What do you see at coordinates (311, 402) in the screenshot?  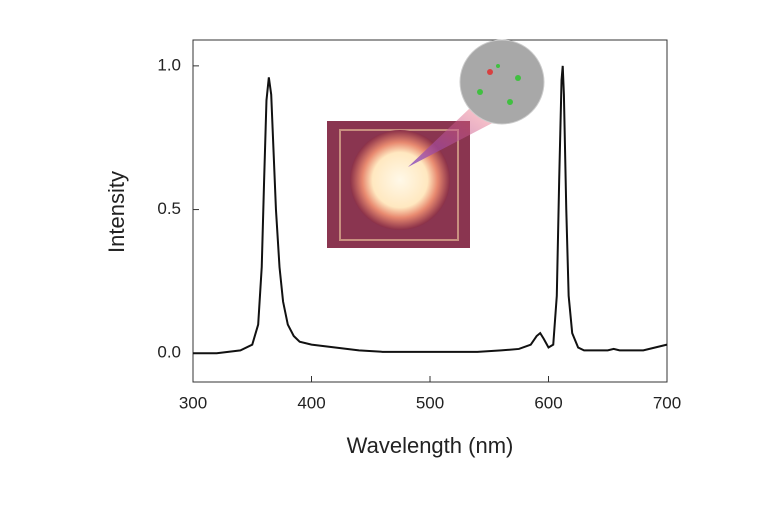 I see `x-tick-label: 400` at bounding box center [311, 402].